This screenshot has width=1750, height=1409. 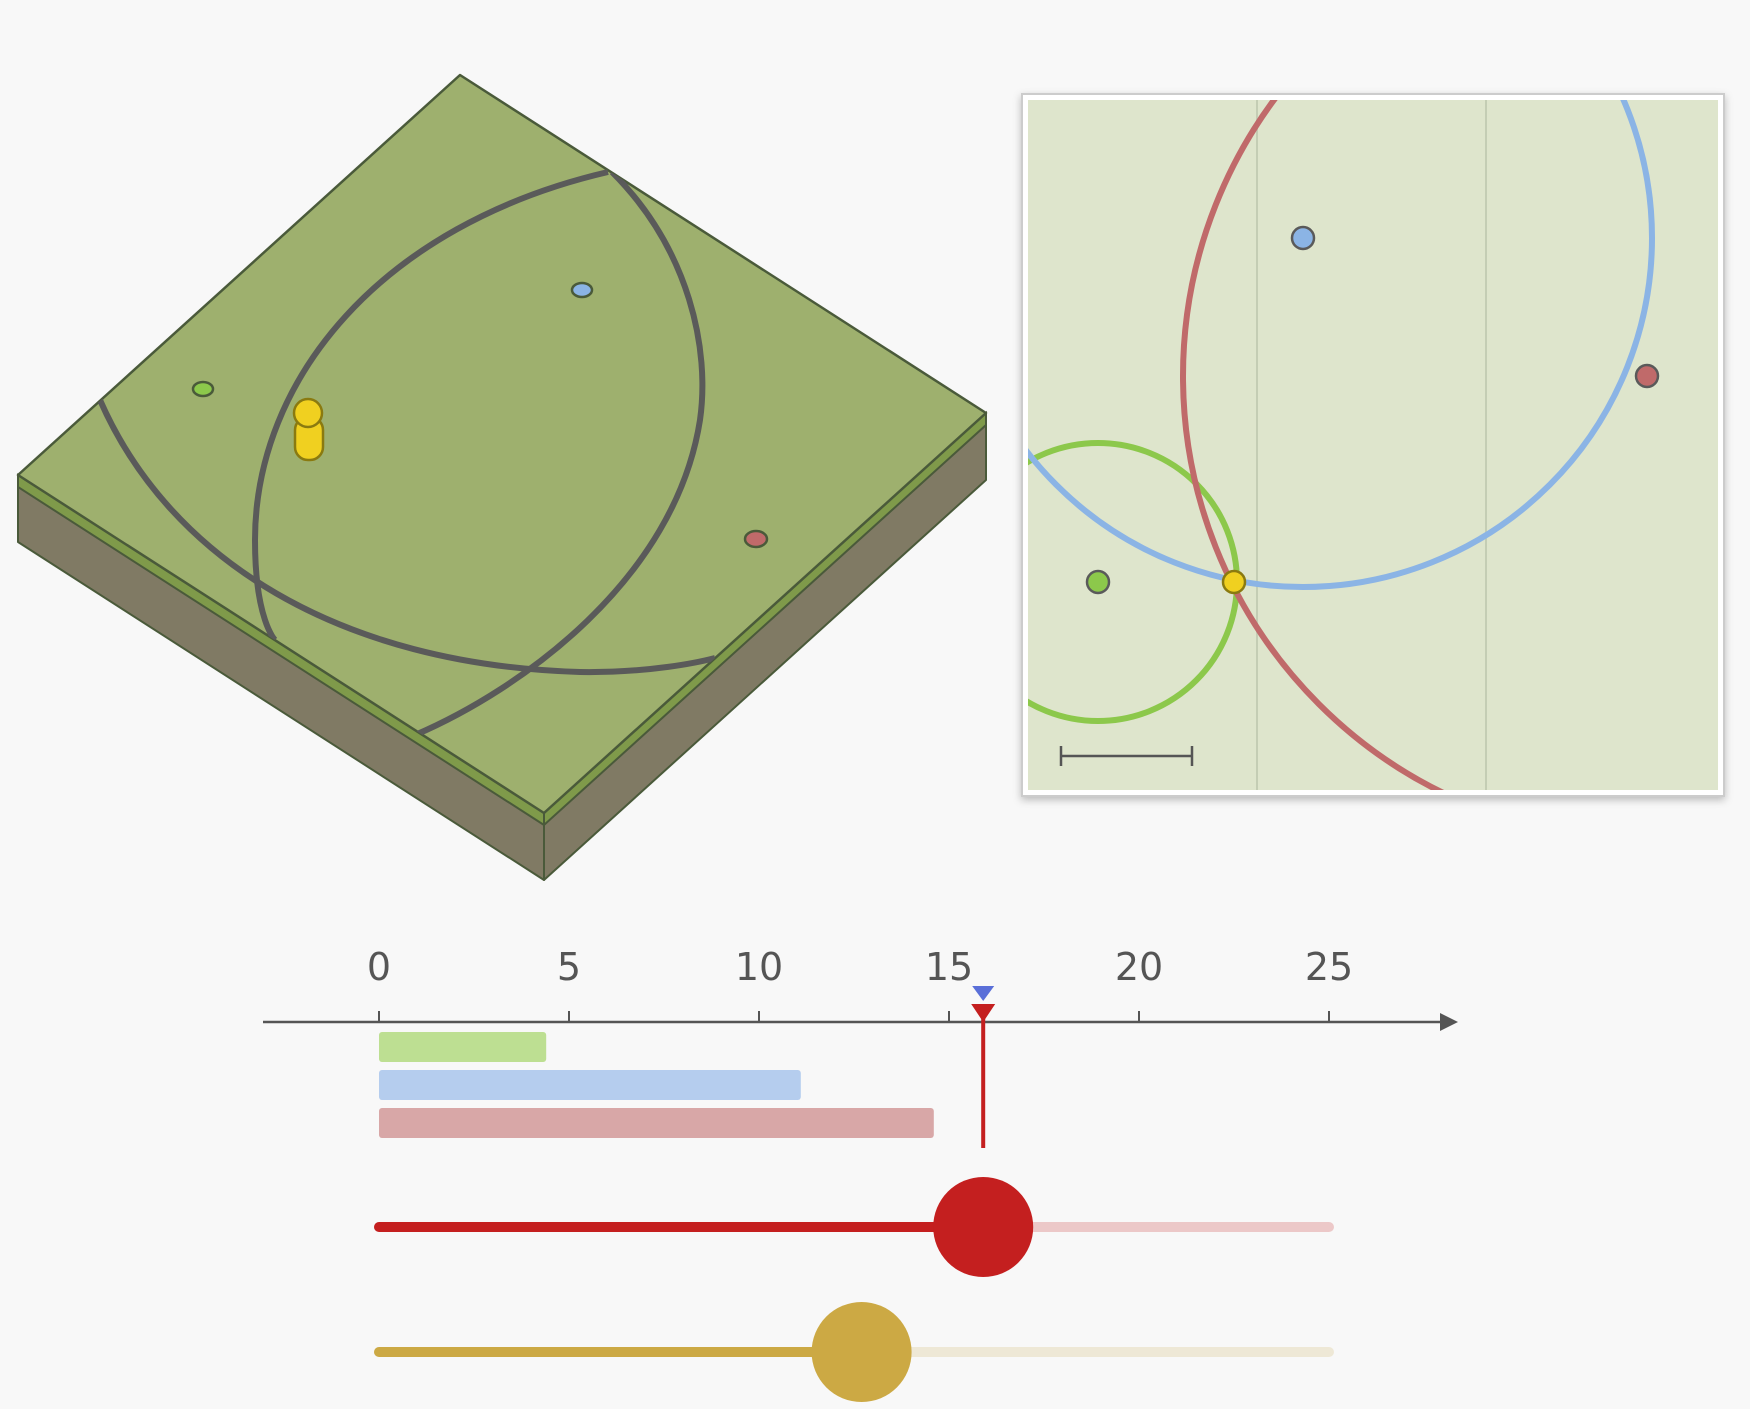 I want to click on map-range-circle-blue, so click(x=1341, y=345).